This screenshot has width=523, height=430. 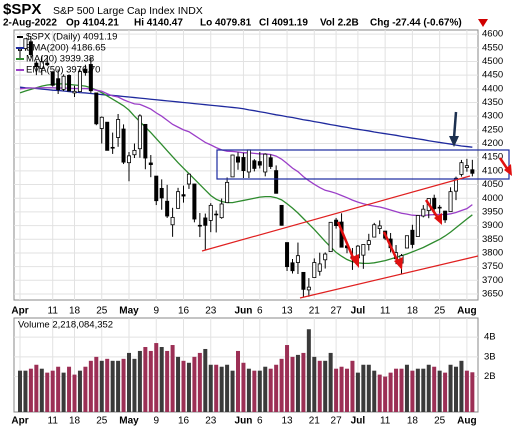 I want to click on trend-line, so click(x=389, y=277).